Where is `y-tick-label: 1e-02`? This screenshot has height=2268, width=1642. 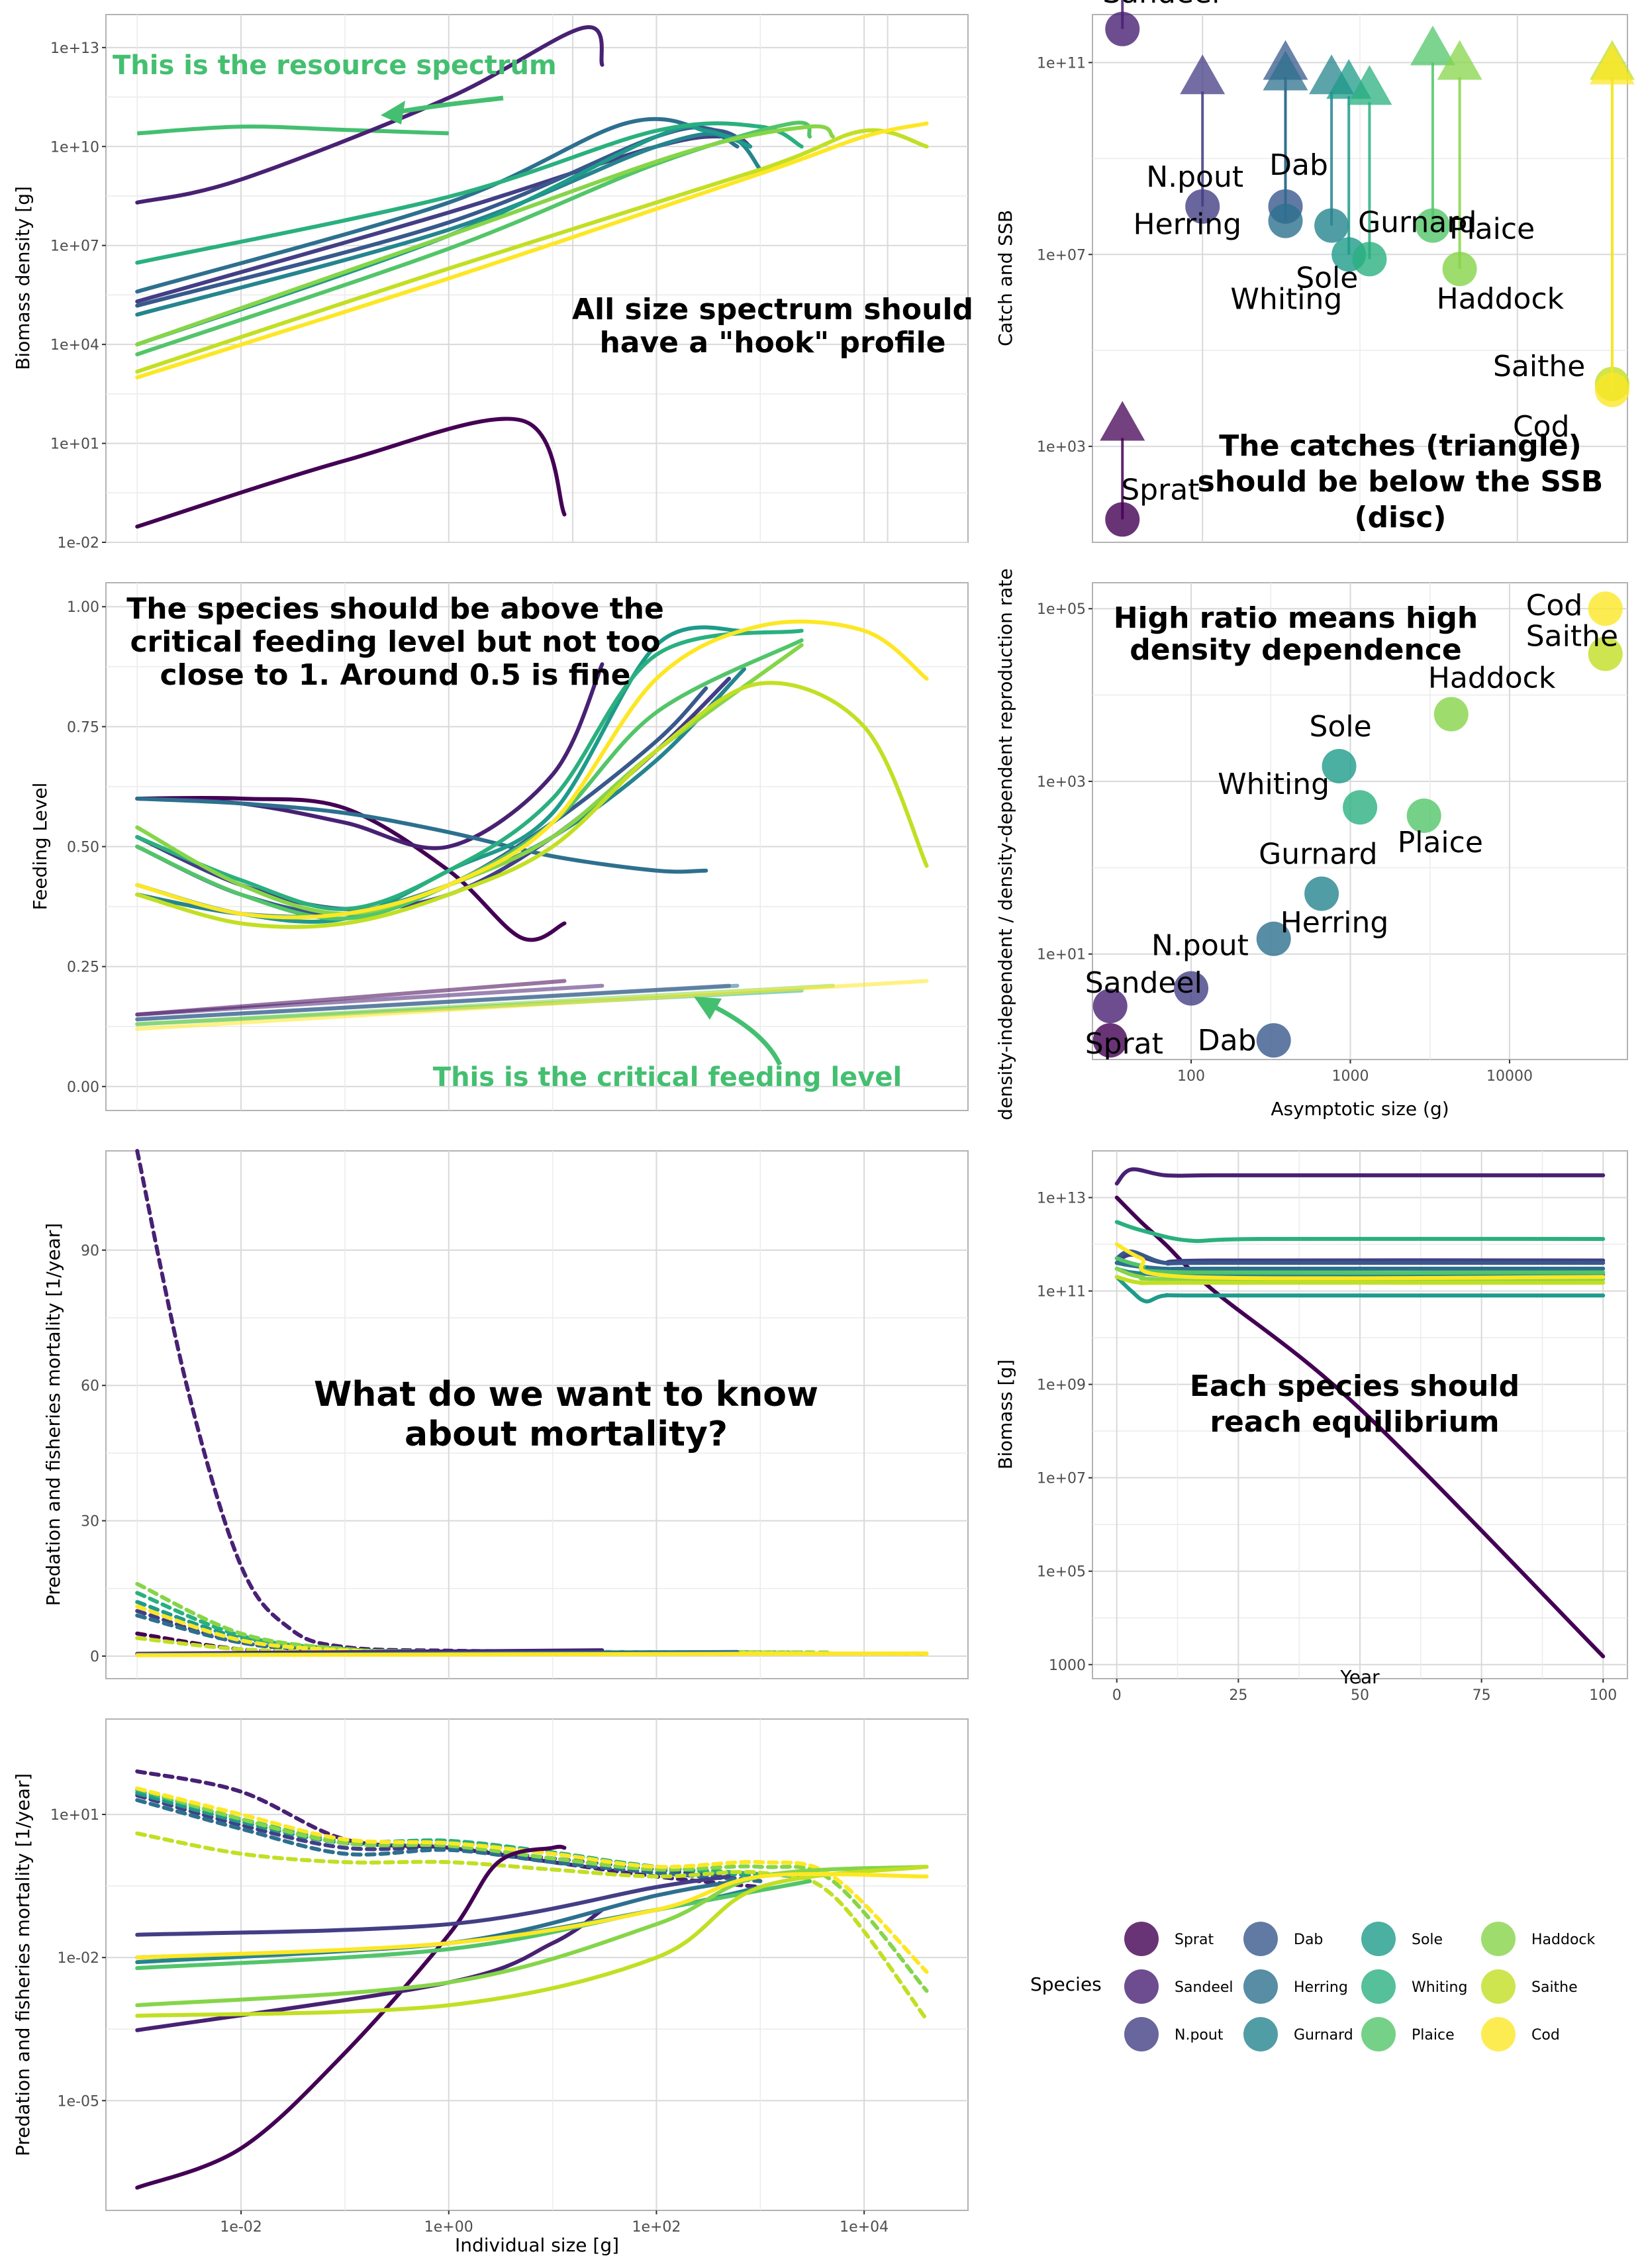 y-tick-label: 1e-02 is located at coordinates (78, 1958).